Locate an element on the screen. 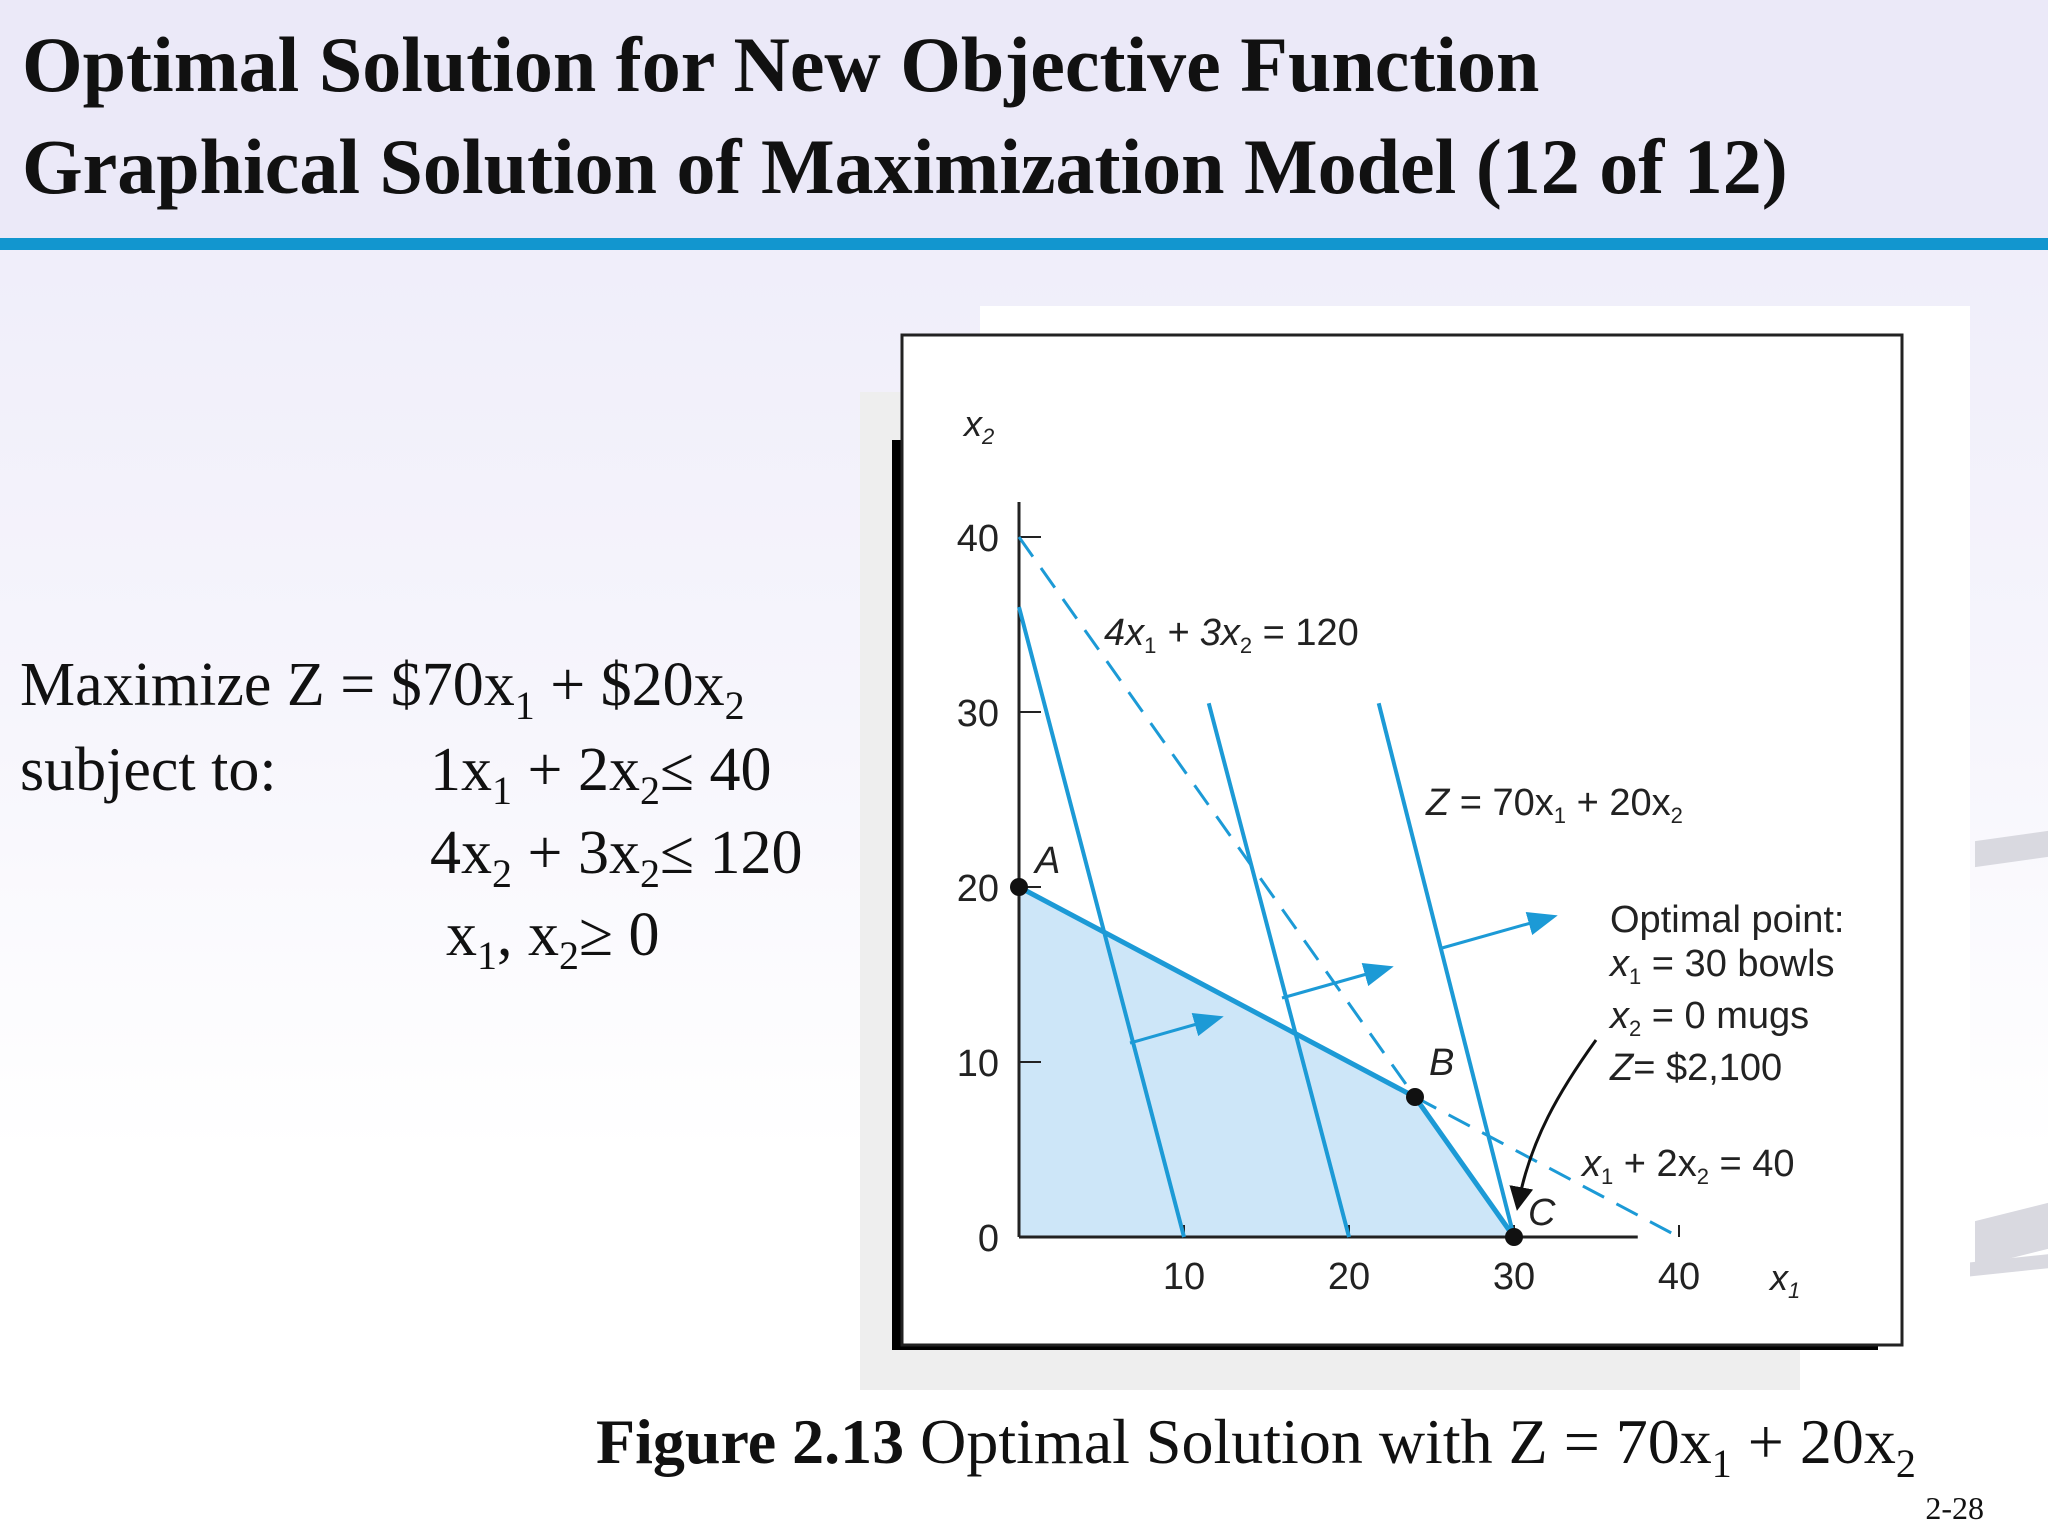  x-tick-label: 30 is located at coordinates (1514, 1277).